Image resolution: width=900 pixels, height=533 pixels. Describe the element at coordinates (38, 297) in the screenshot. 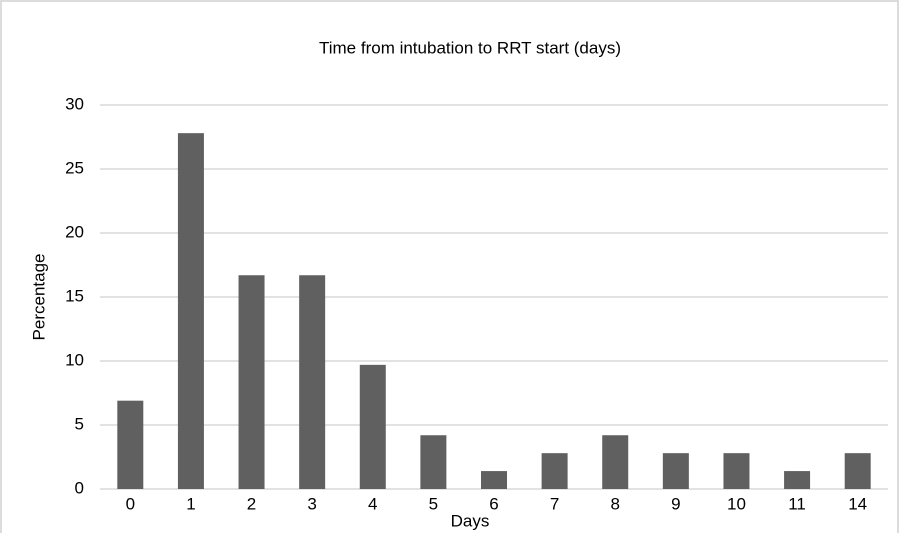

I see `y-axis-label: Percentage` at that location.